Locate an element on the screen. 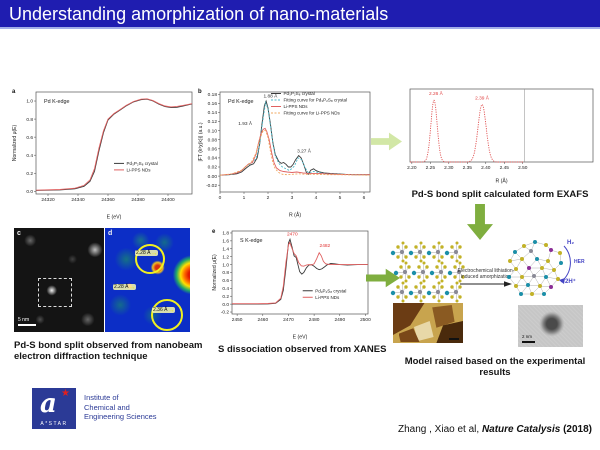 The width and height of the screenshot is (600, 450). her-cycle-arrow-icon is located at coordinates (565, 264).